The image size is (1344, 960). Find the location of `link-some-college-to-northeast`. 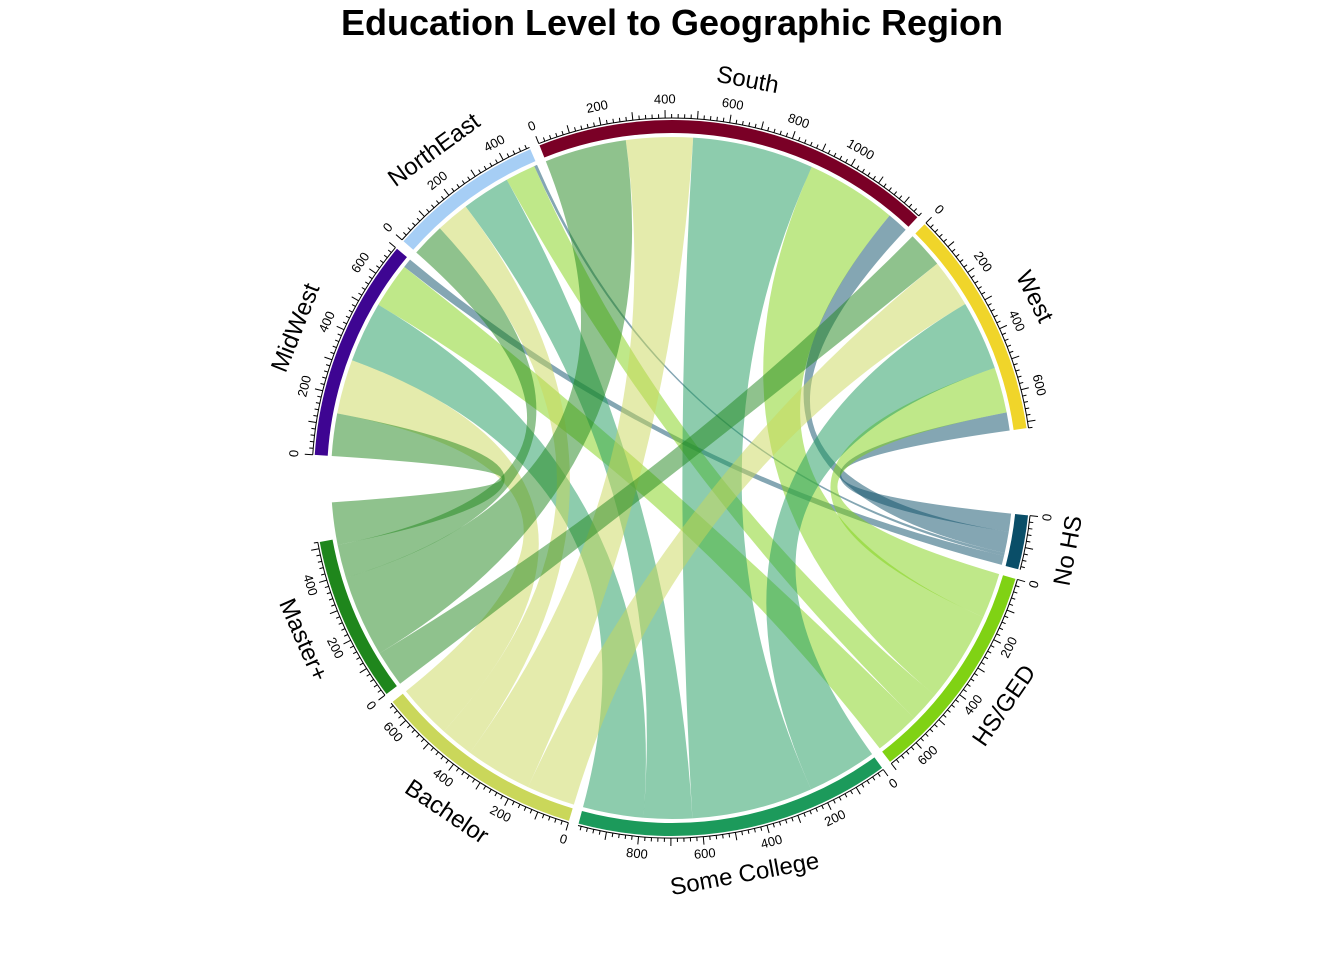

link-some-college-to-northeast is located at coordinates (579, 499).